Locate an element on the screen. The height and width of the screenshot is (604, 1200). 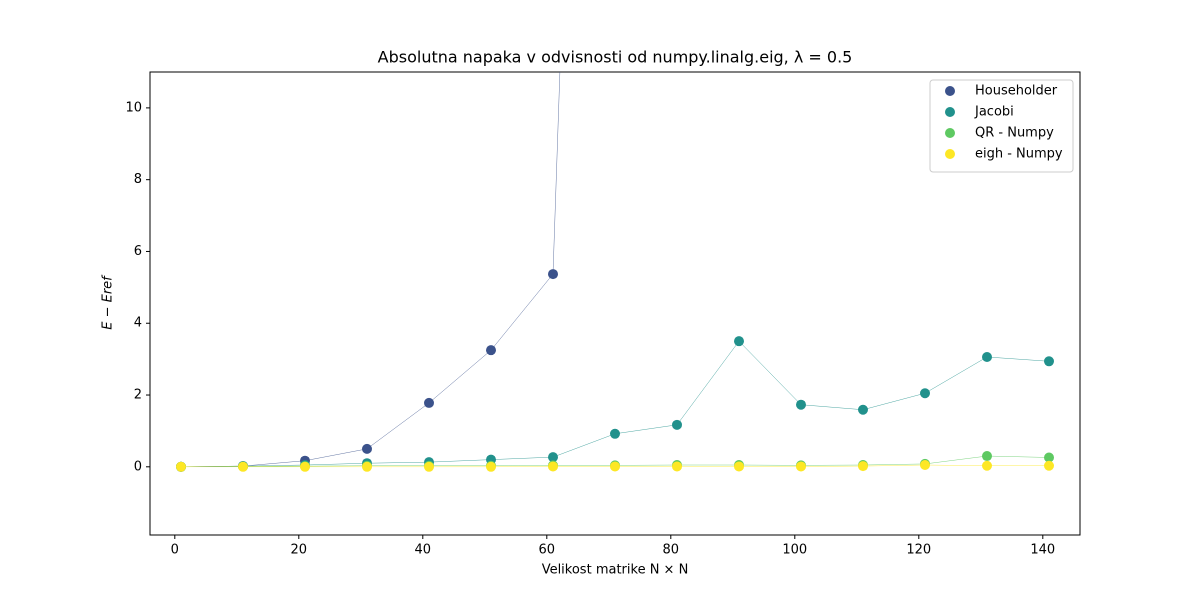
y-tick-label: 10 is located at coordinates (133, 107).